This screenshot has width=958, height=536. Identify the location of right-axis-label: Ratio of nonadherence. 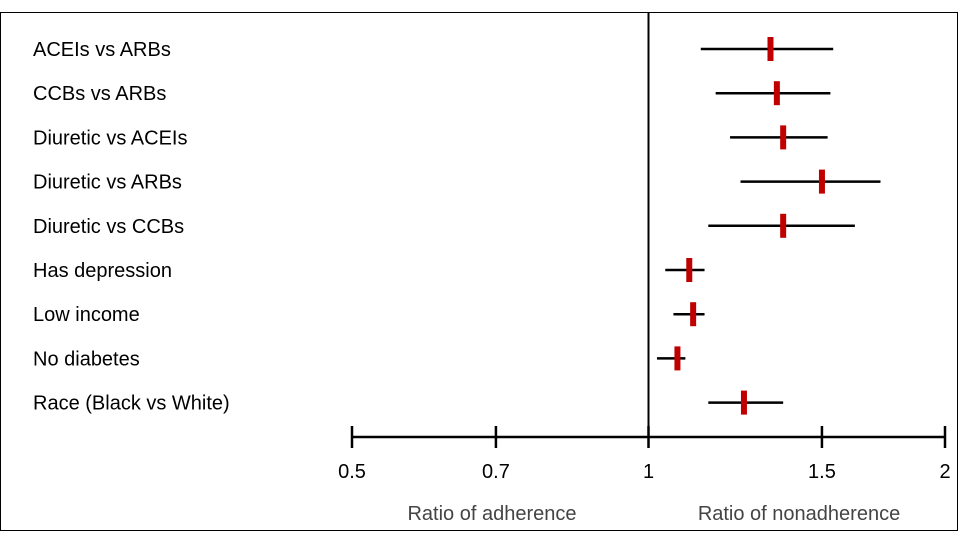
(799, 514).